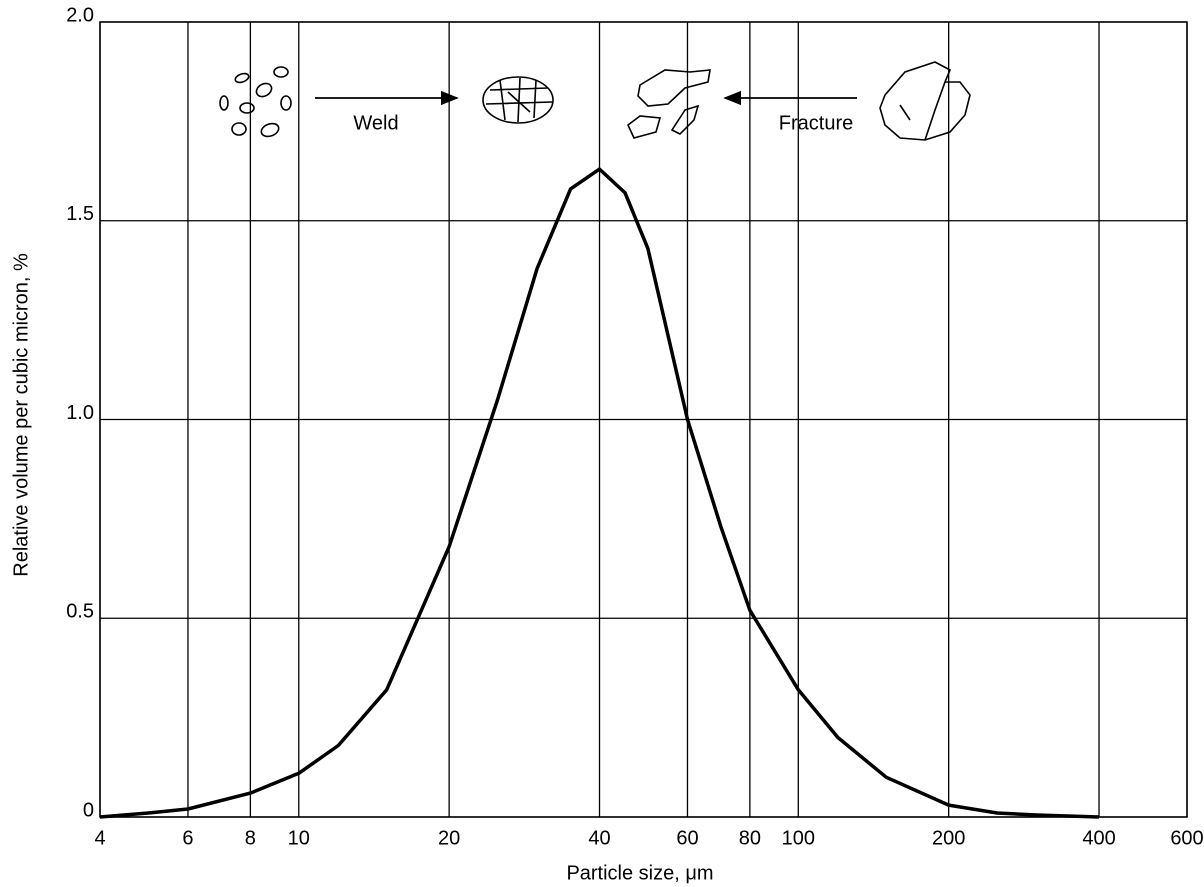 The image size is (1204, 887). What do you see at coordinates (80, 612) in the screenshot?
I see `y-tick-label: 0.5` at bounding box center [80, 612].